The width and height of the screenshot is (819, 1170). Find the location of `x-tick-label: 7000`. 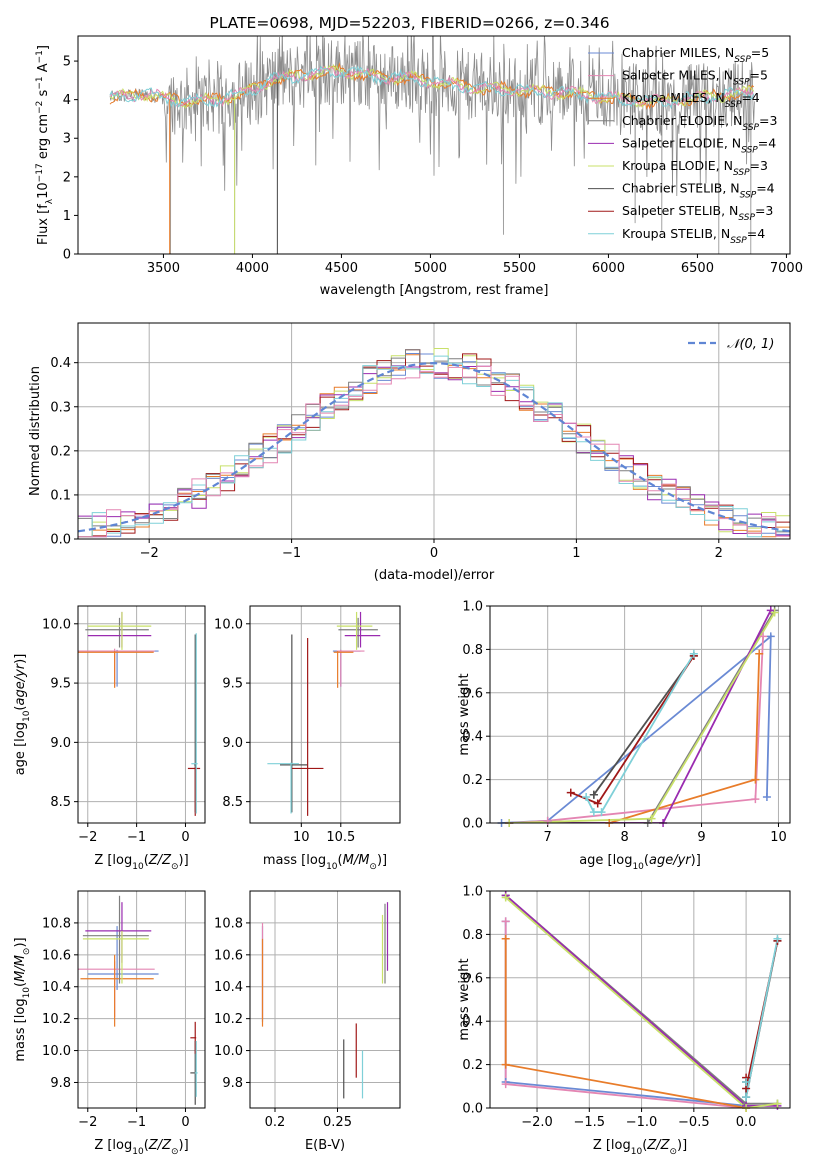

x-tick-label: 7000 is located at coordinates (786, 268).